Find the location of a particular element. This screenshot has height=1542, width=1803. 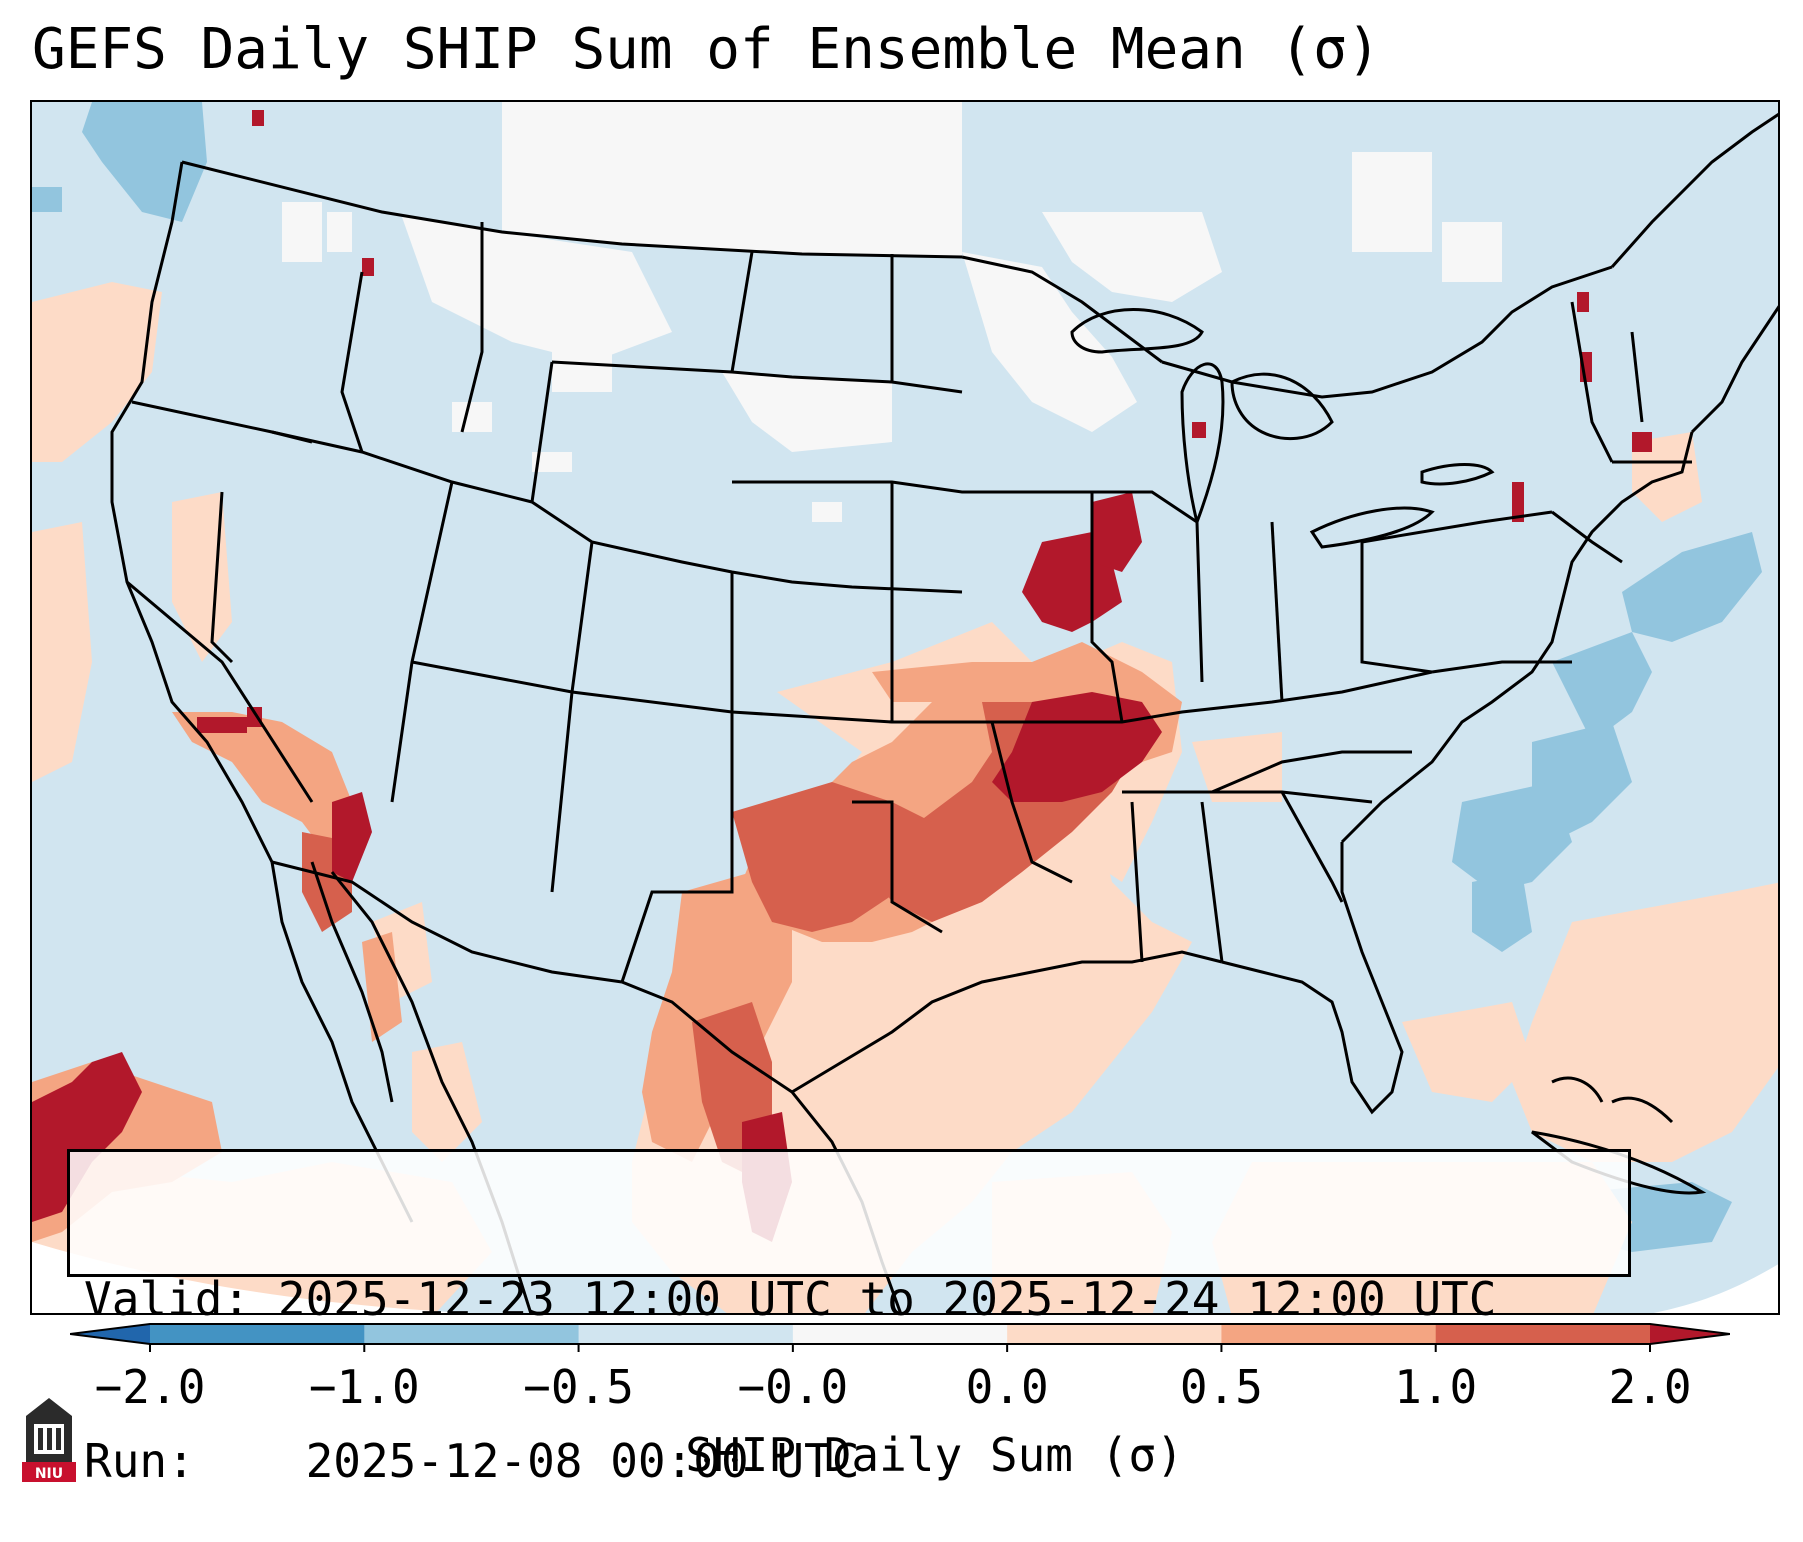

niu-logo: NIU is located at coordinates (49, 1440).